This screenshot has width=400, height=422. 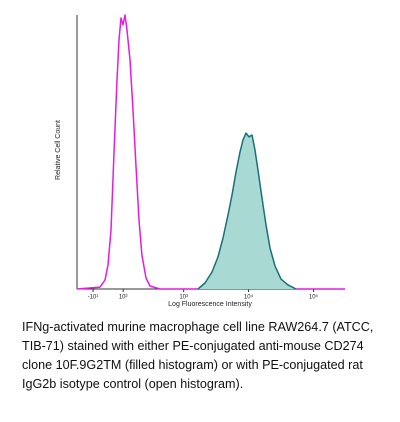 I want to click on x-tick-label: 10³, so click(x=183, y=298).